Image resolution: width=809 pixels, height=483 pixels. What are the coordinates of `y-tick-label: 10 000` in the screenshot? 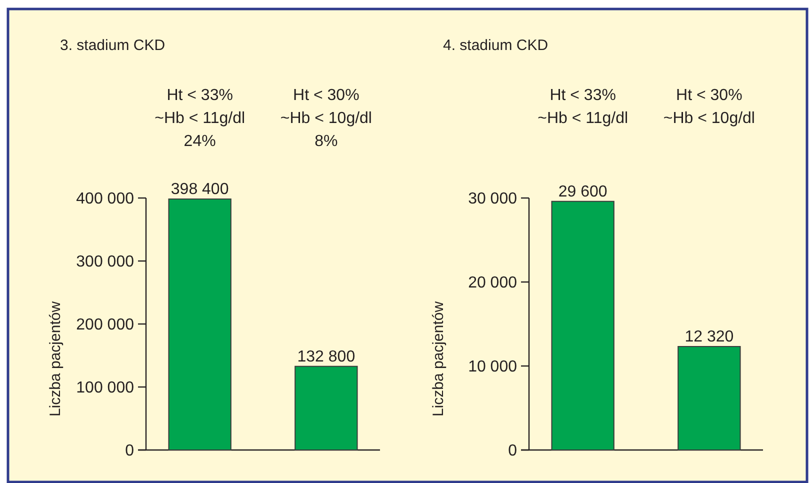 It's located at (493, 367).